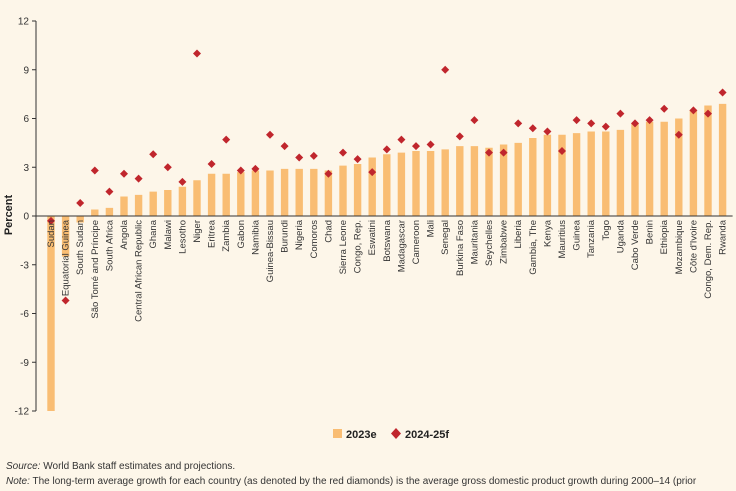 The height and width of the screenshot is (491, 736). I want to click on category-label: Sudan, so click(51, 233).